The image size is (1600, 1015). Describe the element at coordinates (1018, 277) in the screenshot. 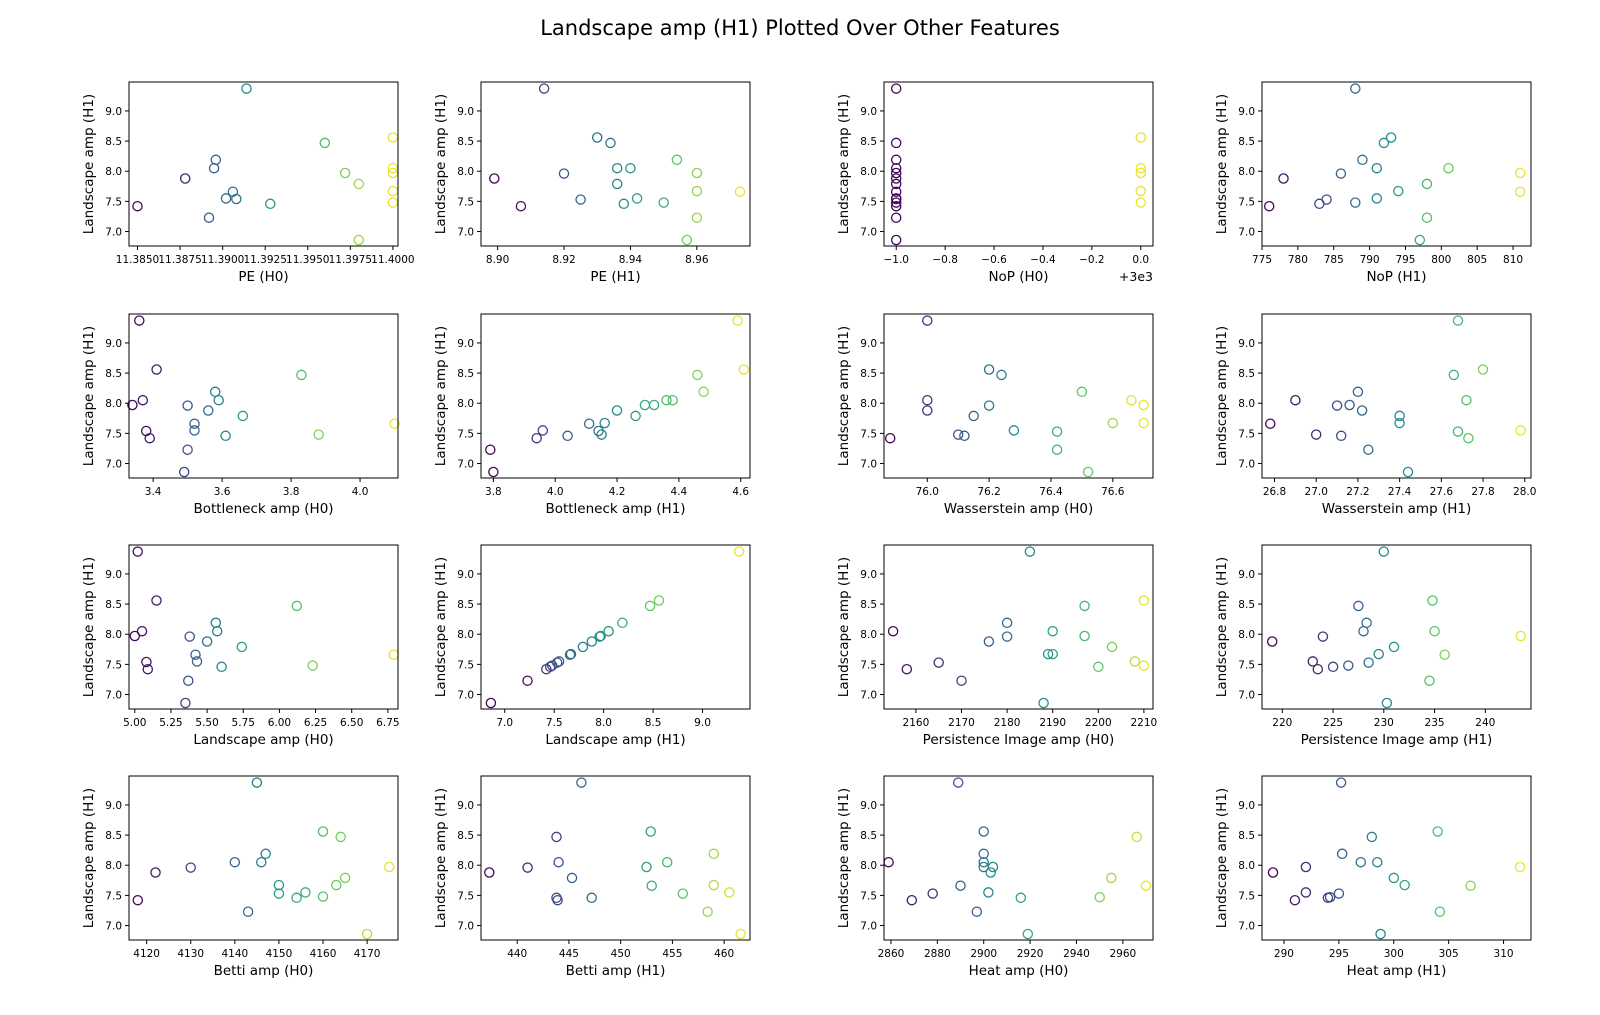

I see `x-axis-label: NoP (H0)` at that location.